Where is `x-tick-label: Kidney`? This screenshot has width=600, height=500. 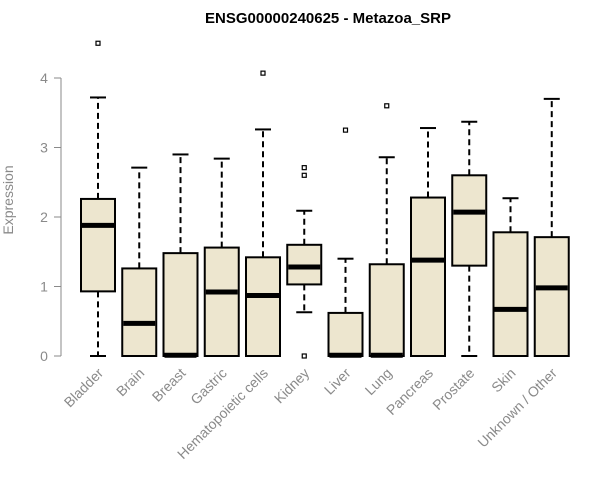 x-tick-label: Kidney is located at coordinates (292, 386).